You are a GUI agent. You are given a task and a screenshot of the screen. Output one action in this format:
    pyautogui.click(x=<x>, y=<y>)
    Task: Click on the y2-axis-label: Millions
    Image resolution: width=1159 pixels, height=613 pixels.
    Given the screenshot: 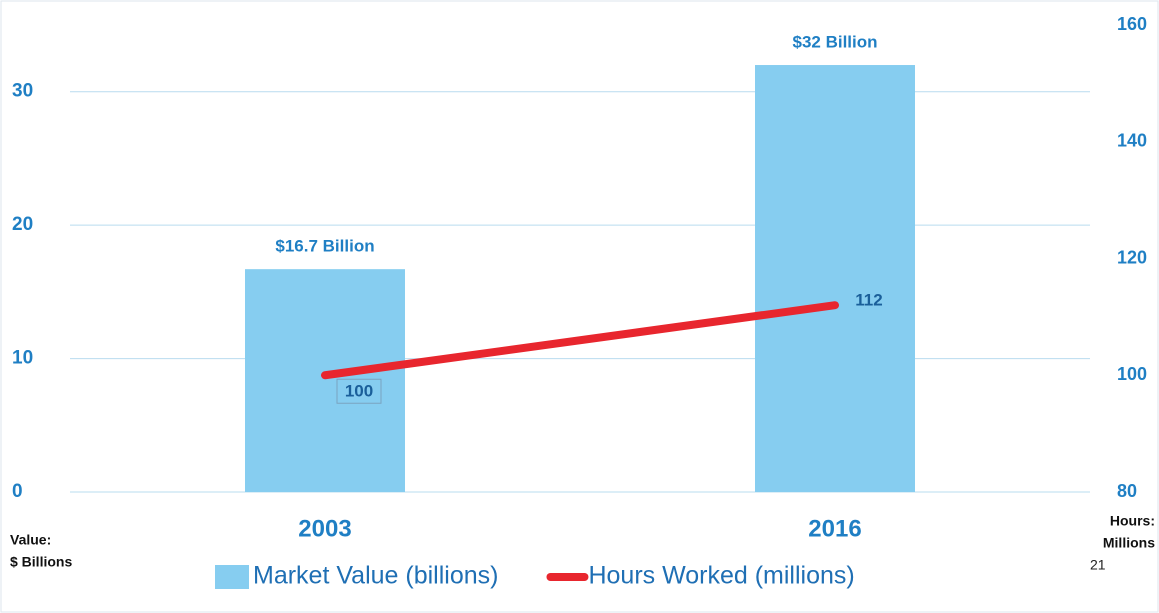 What is the action you would take?
    pyautogui.click(x=1129, y=543)
    